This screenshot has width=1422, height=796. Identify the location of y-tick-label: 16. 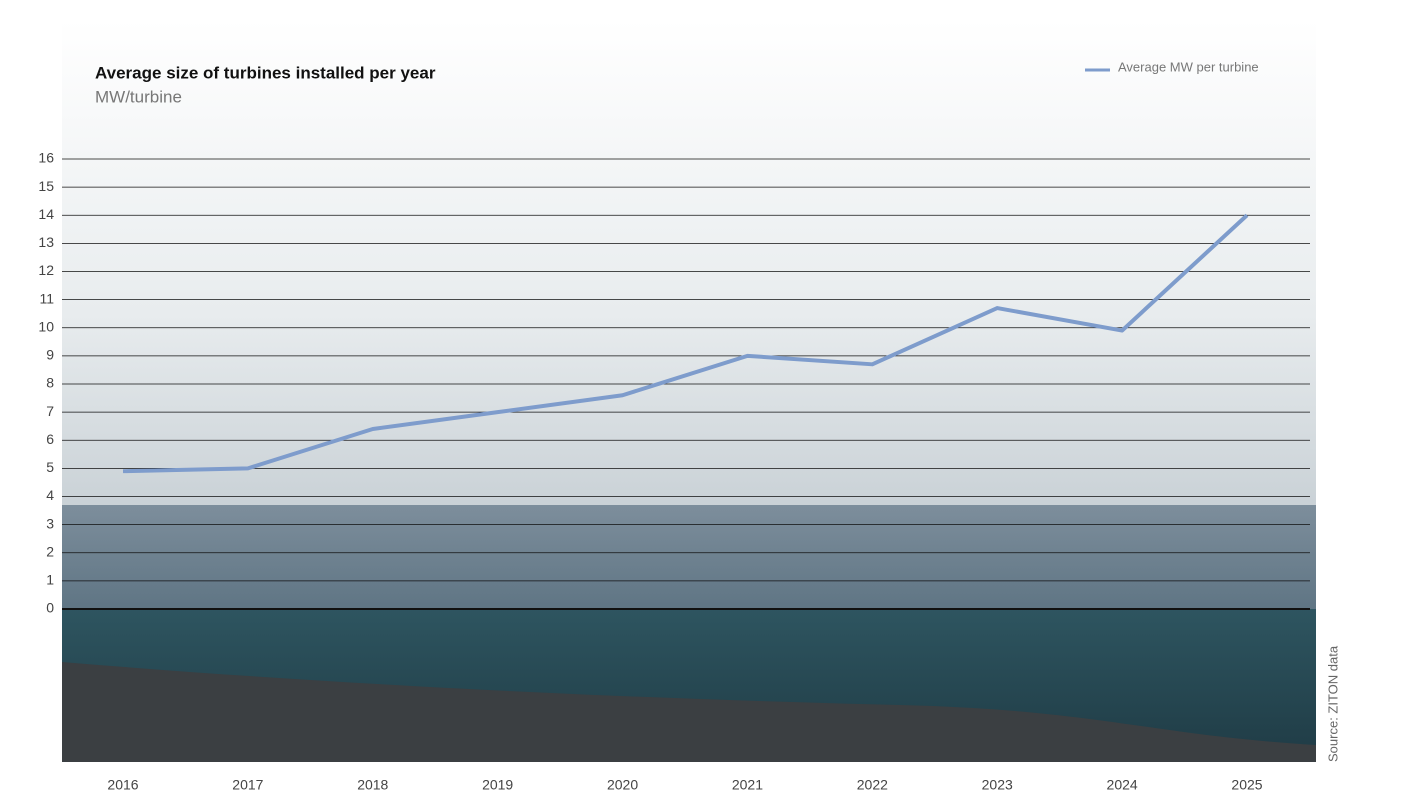
(46, 158).